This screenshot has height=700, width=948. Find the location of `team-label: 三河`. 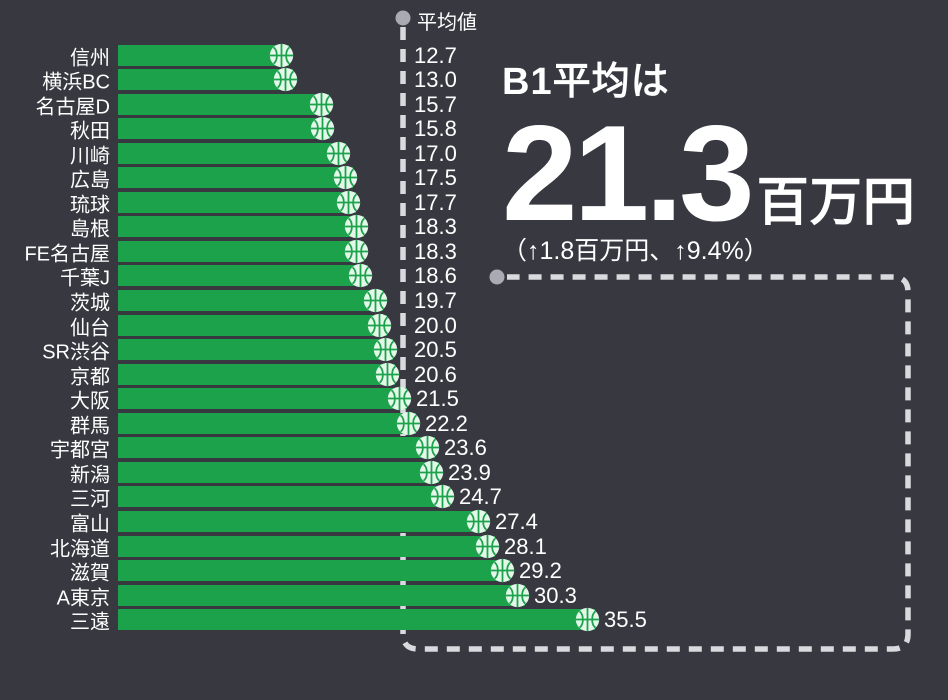

team-label: 三河 is located at coordinates (90, 499).